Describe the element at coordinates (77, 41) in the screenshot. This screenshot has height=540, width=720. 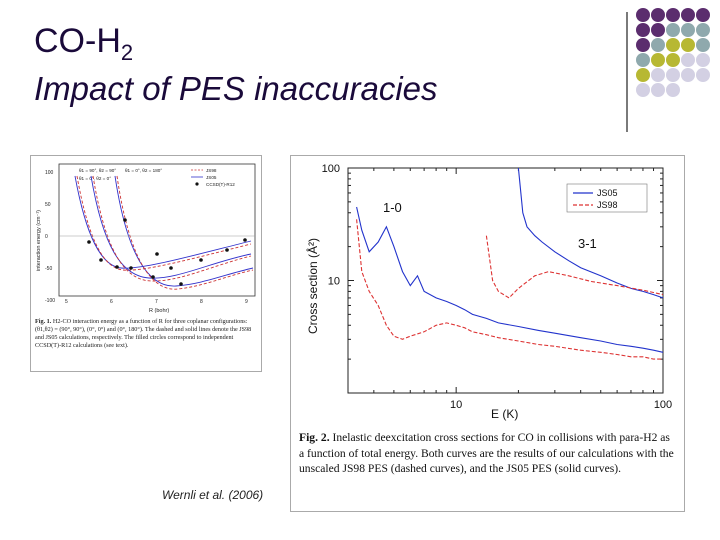
I see `slide-title-text: CO-H` at that location.